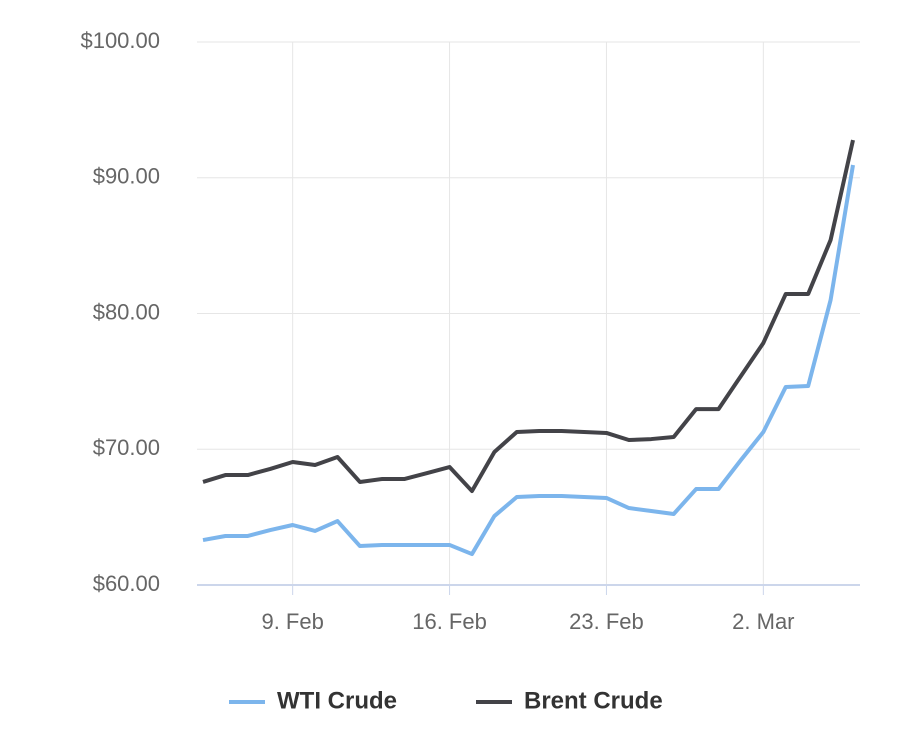 Image resolution: width=902 pixels, height=748 pixels. What do you see at coordinates (126, 176) in the screenshot?
I see `y-tick-label: $90.00` at bounding box center [126, 176].